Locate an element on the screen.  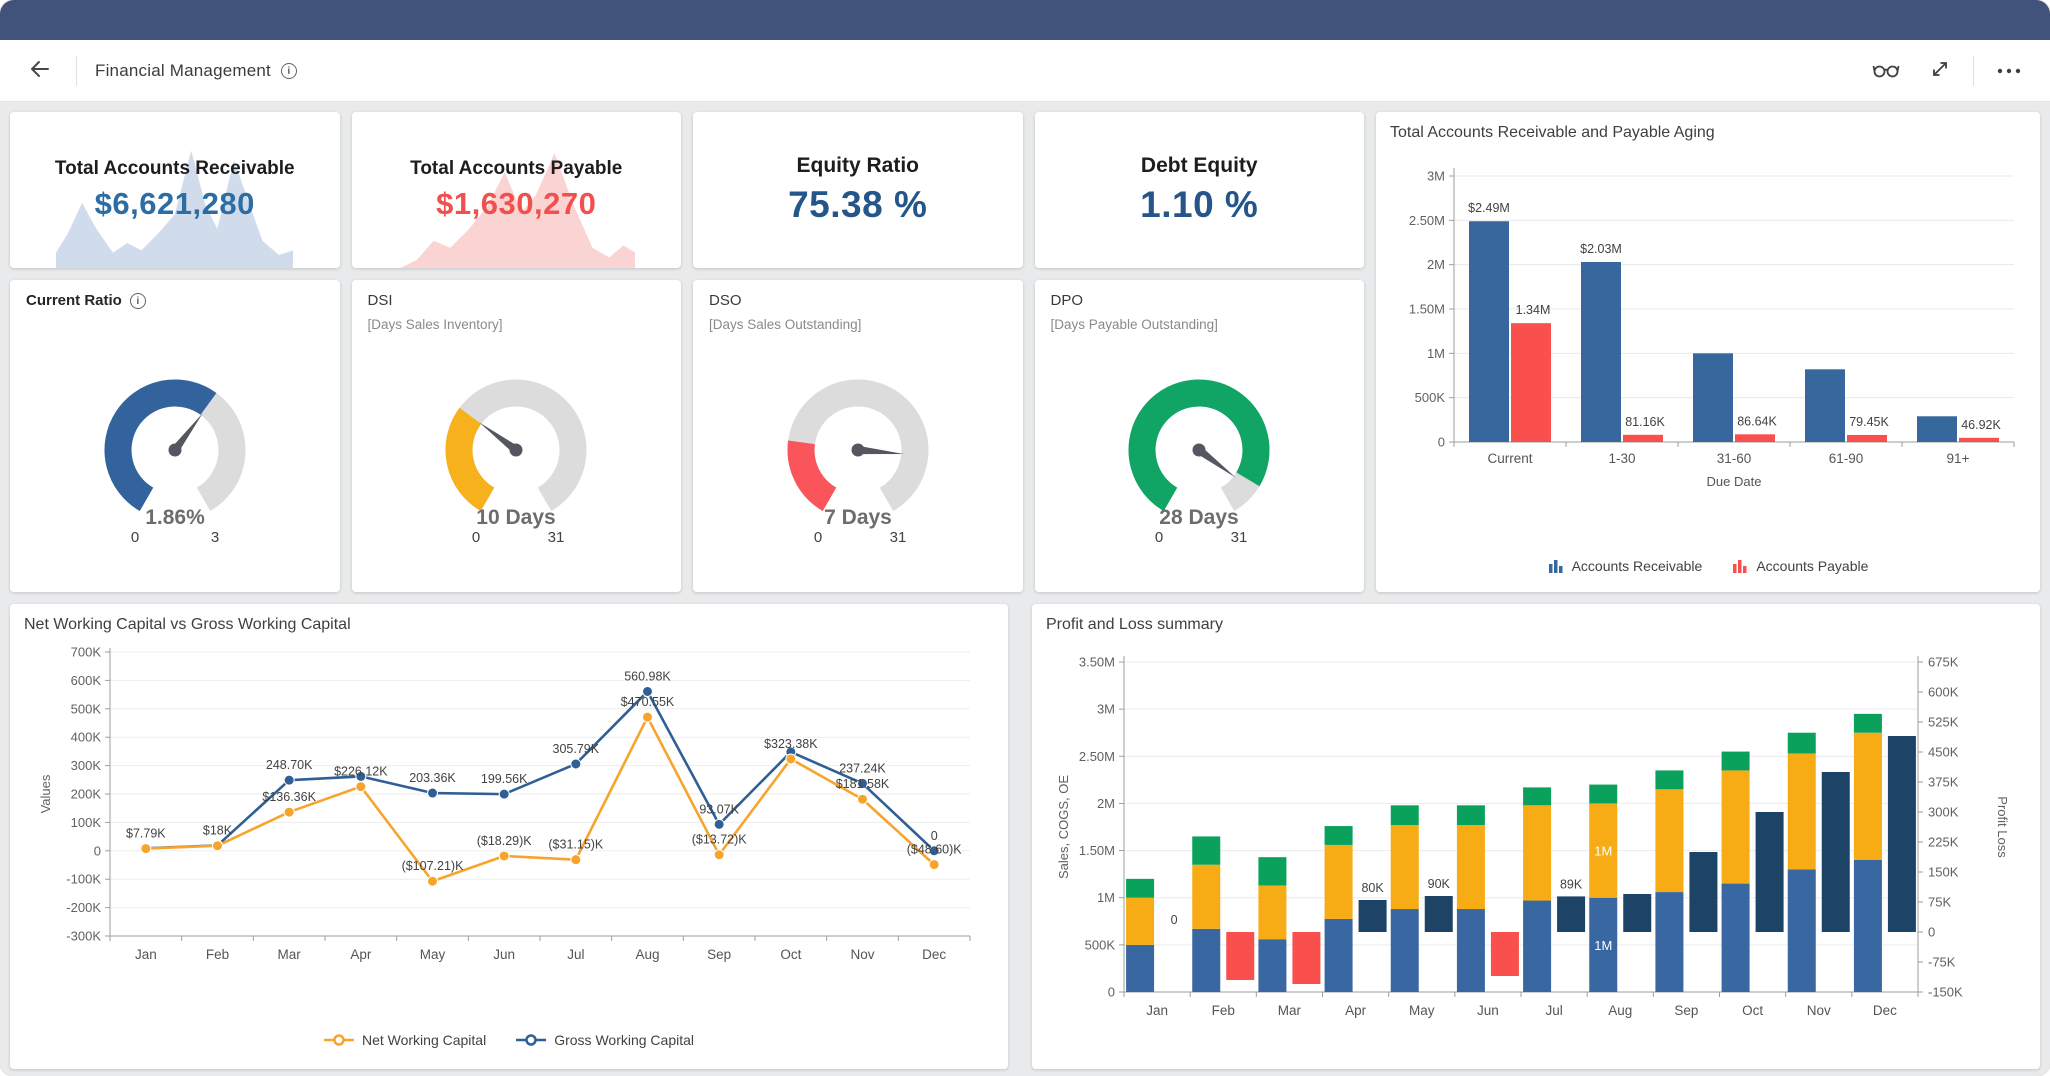
gauge-title: DPO is located at coordinates (1067, 300).